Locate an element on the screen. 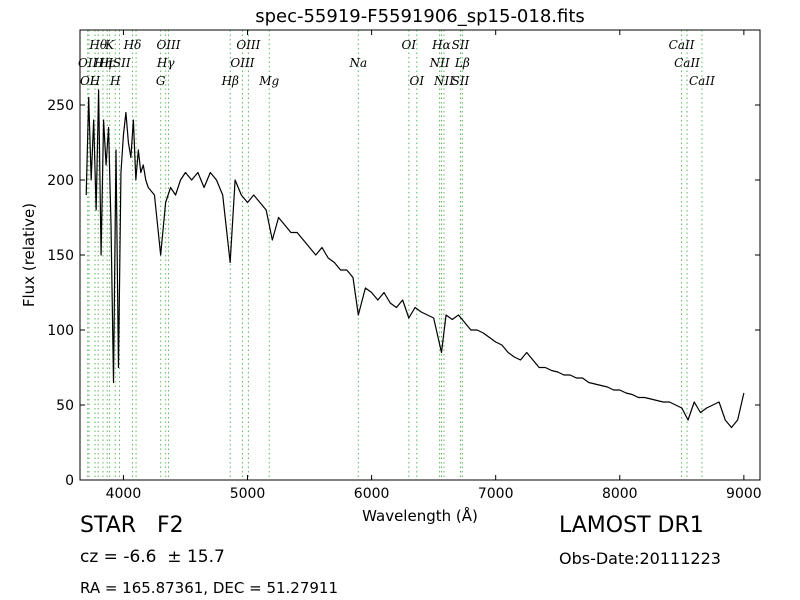 The width and height of the screenshot is (800, 600). x-tick-label-4: 8000 is located at coordinates (620, 494).